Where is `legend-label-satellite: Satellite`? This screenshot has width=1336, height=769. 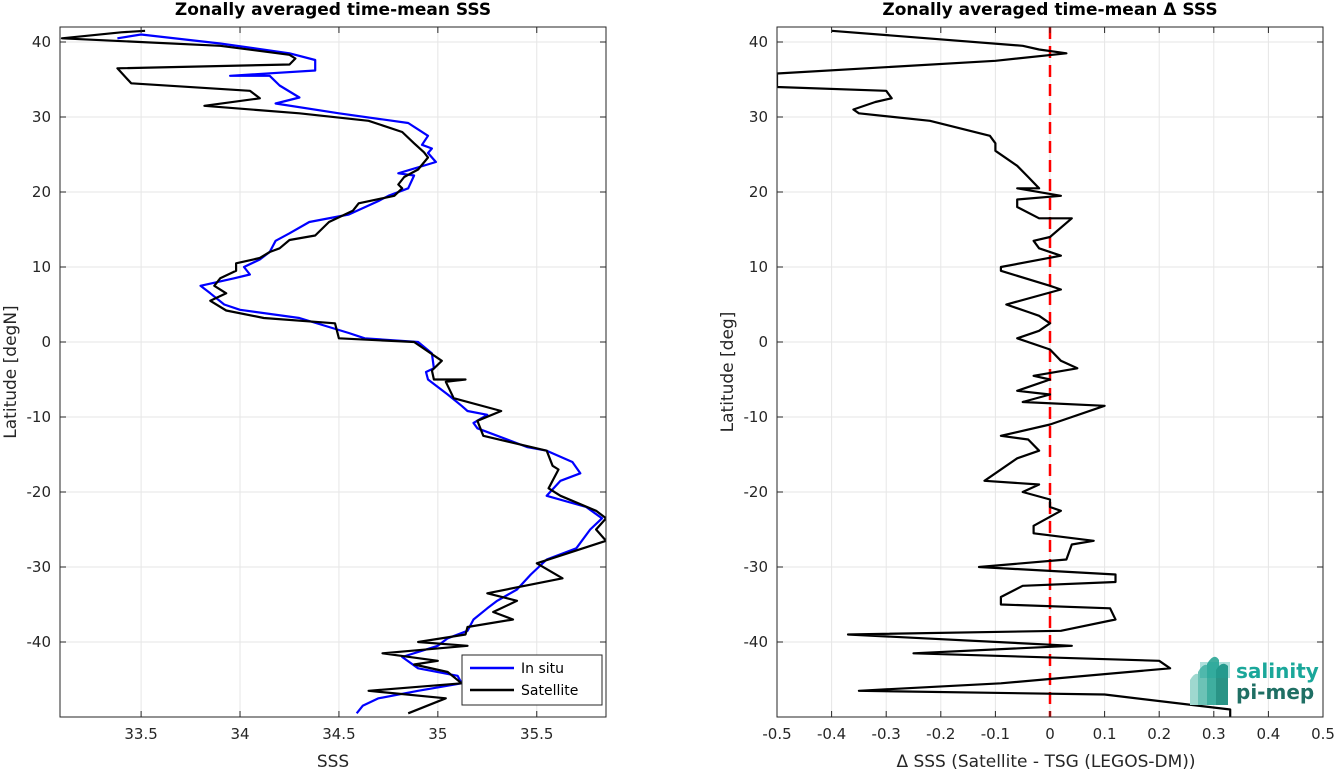
legend-label-satellite: Satellite is located at coordinates (549, 691).